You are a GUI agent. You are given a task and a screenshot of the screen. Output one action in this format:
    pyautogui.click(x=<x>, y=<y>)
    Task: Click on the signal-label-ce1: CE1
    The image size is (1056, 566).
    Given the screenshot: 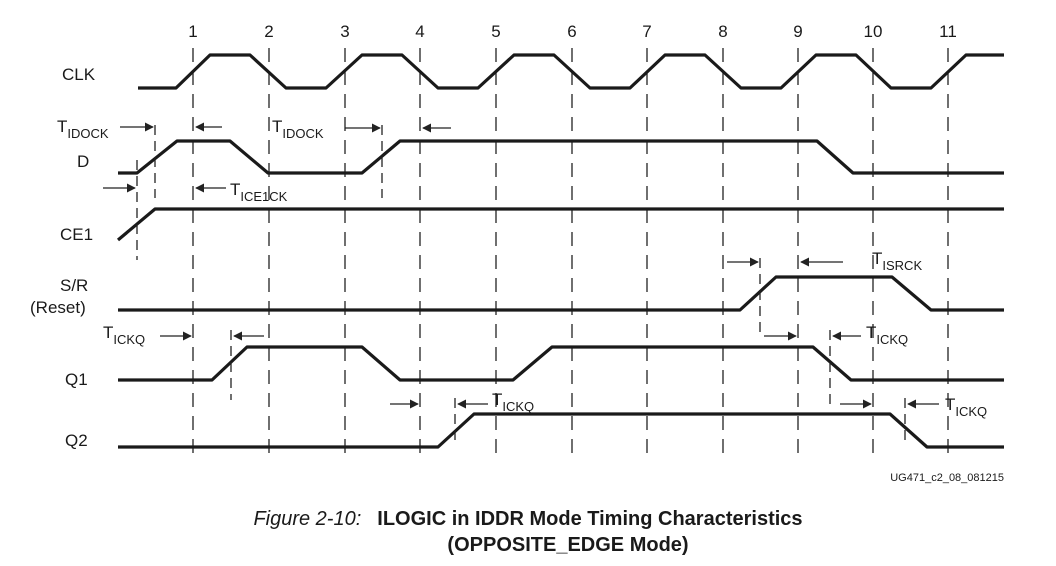 What is the action you would take?
    pyautogui.click(x=76, y=234)
    